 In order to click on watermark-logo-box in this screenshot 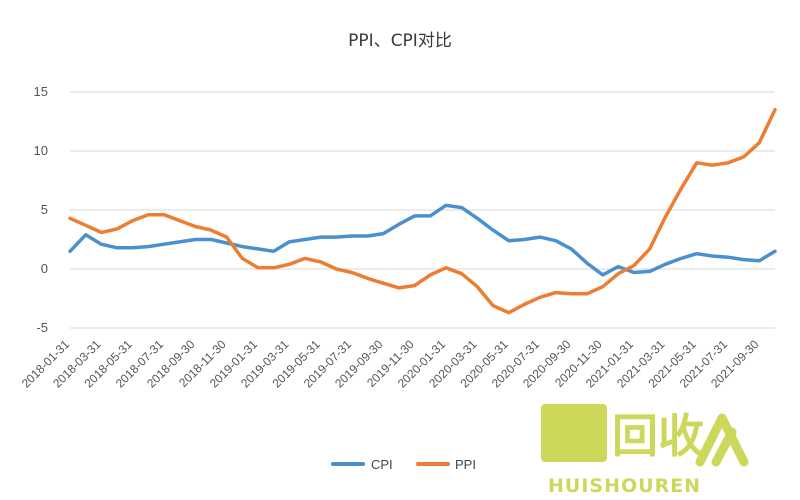, I will do `click(574, 433)`.